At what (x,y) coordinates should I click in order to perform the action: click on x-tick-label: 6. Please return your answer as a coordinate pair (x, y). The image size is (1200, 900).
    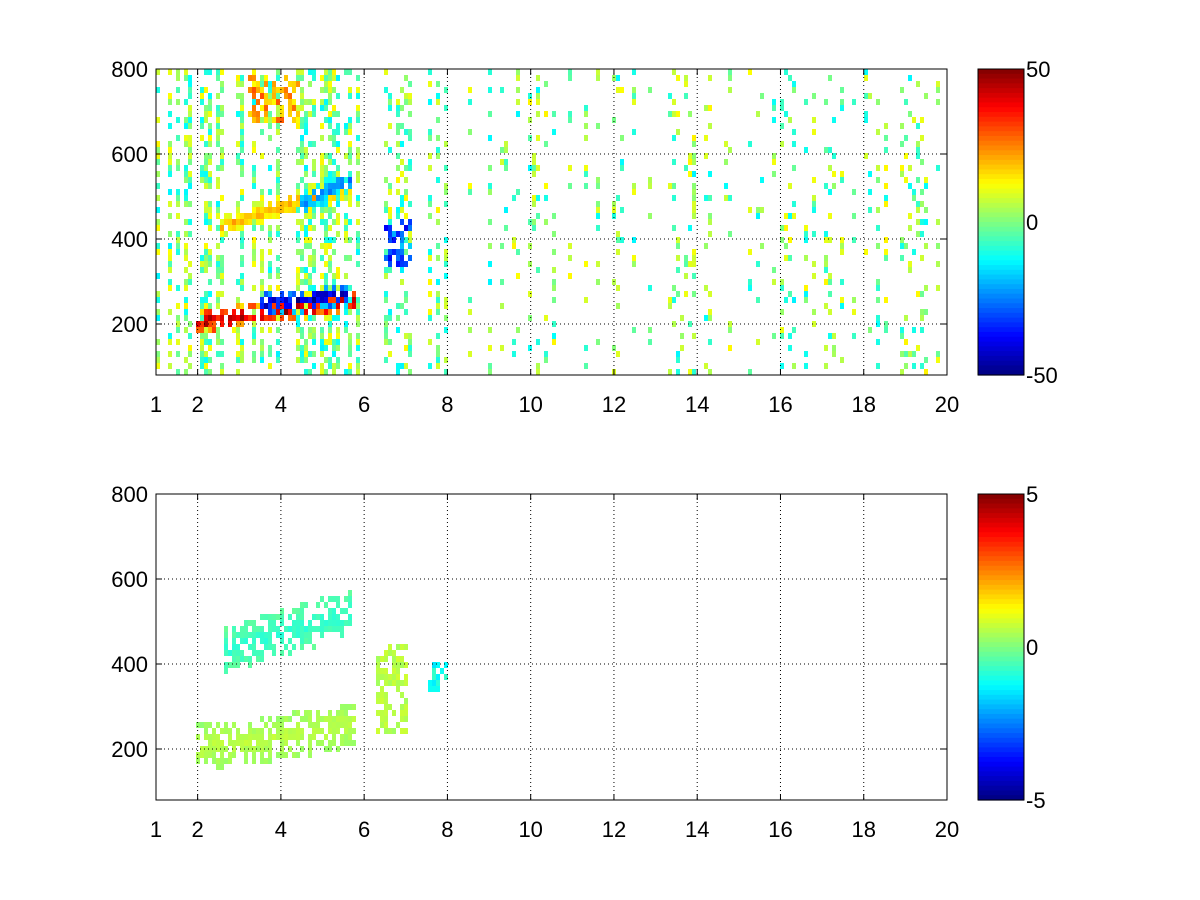
    Looking at the image, I should click on (364, 404).